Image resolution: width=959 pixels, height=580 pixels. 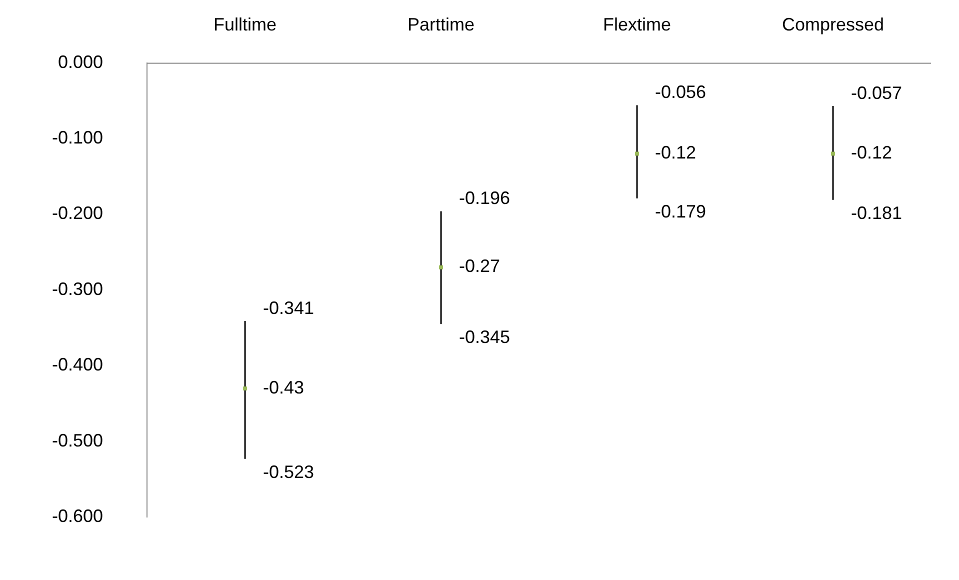 I want to click on annotation: -0.345, so click(x=484, y=337).